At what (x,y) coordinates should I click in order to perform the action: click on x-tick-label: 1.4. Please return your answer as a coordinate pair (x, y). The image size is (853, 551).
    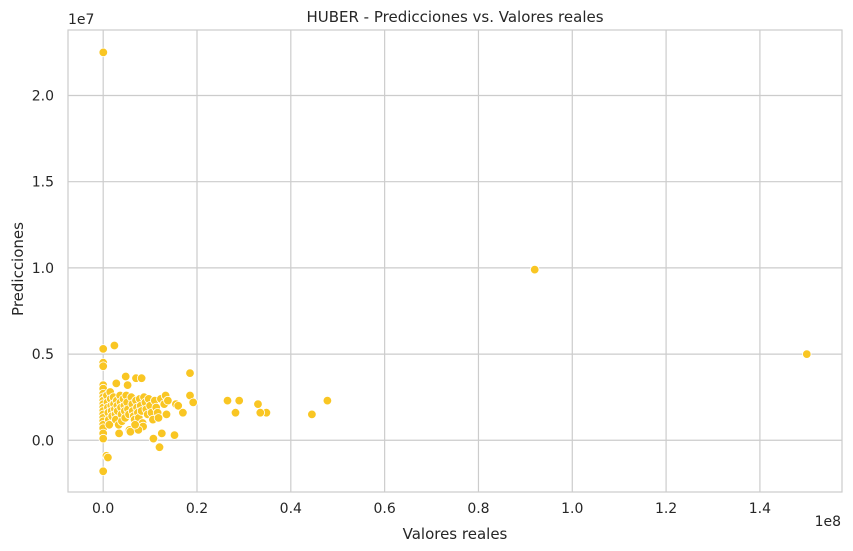
    Looking at the image, I should click on (760, 509).